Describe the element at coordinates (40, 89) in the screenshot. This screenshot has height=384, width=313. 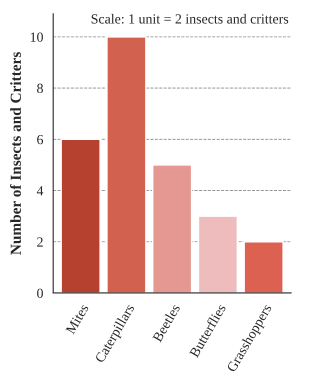
I see `y-tick-label: 8` at that location.